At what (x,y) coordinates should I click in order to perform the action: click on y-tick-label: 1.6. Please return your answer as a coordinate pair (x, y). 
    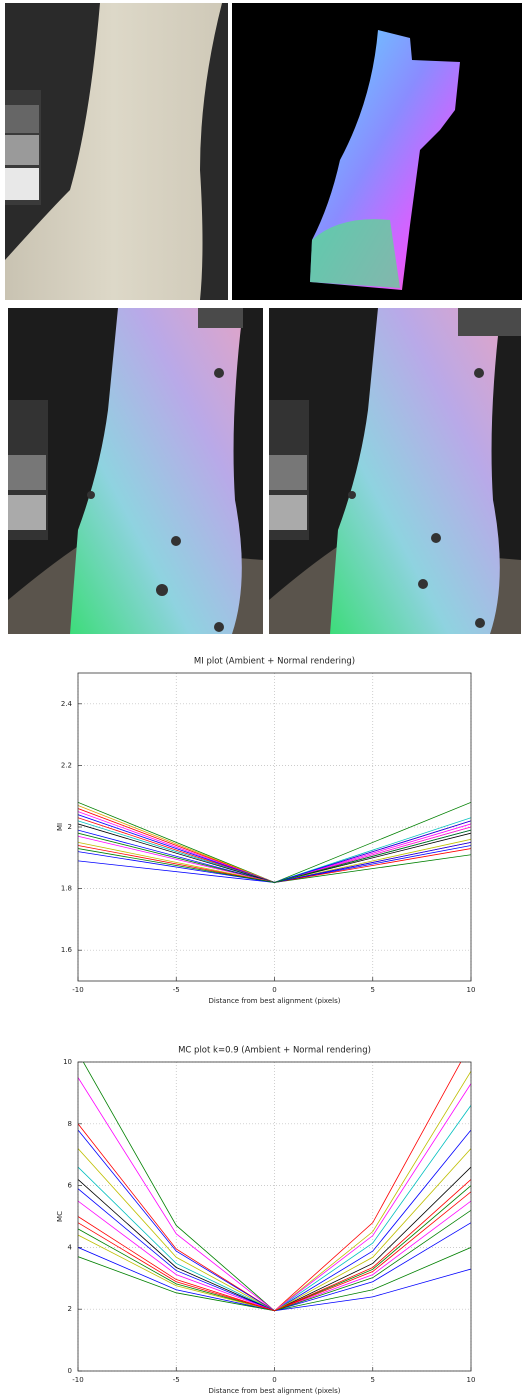
    Looking at the image, I should click on (67, 950).